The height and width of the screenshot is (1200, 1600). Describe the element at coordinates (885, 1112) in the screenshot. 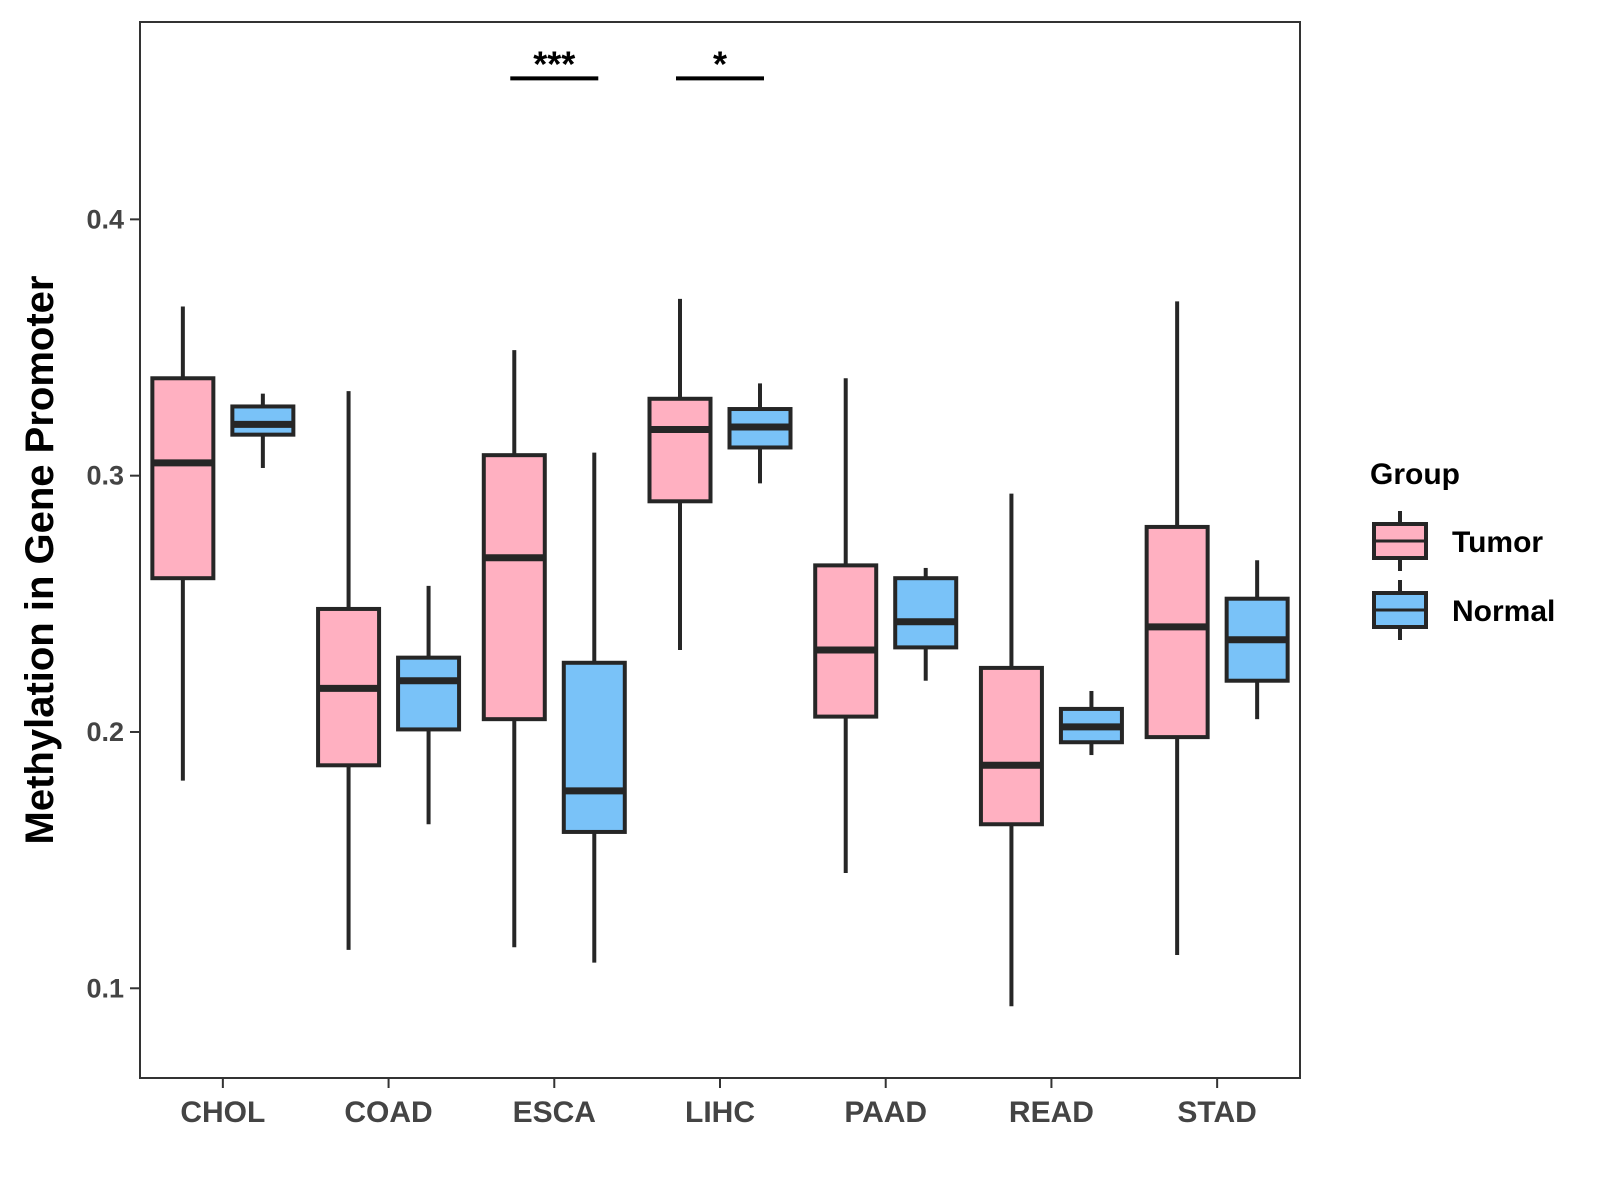

I see `x-tick-label-paad: PAAD` at that location.